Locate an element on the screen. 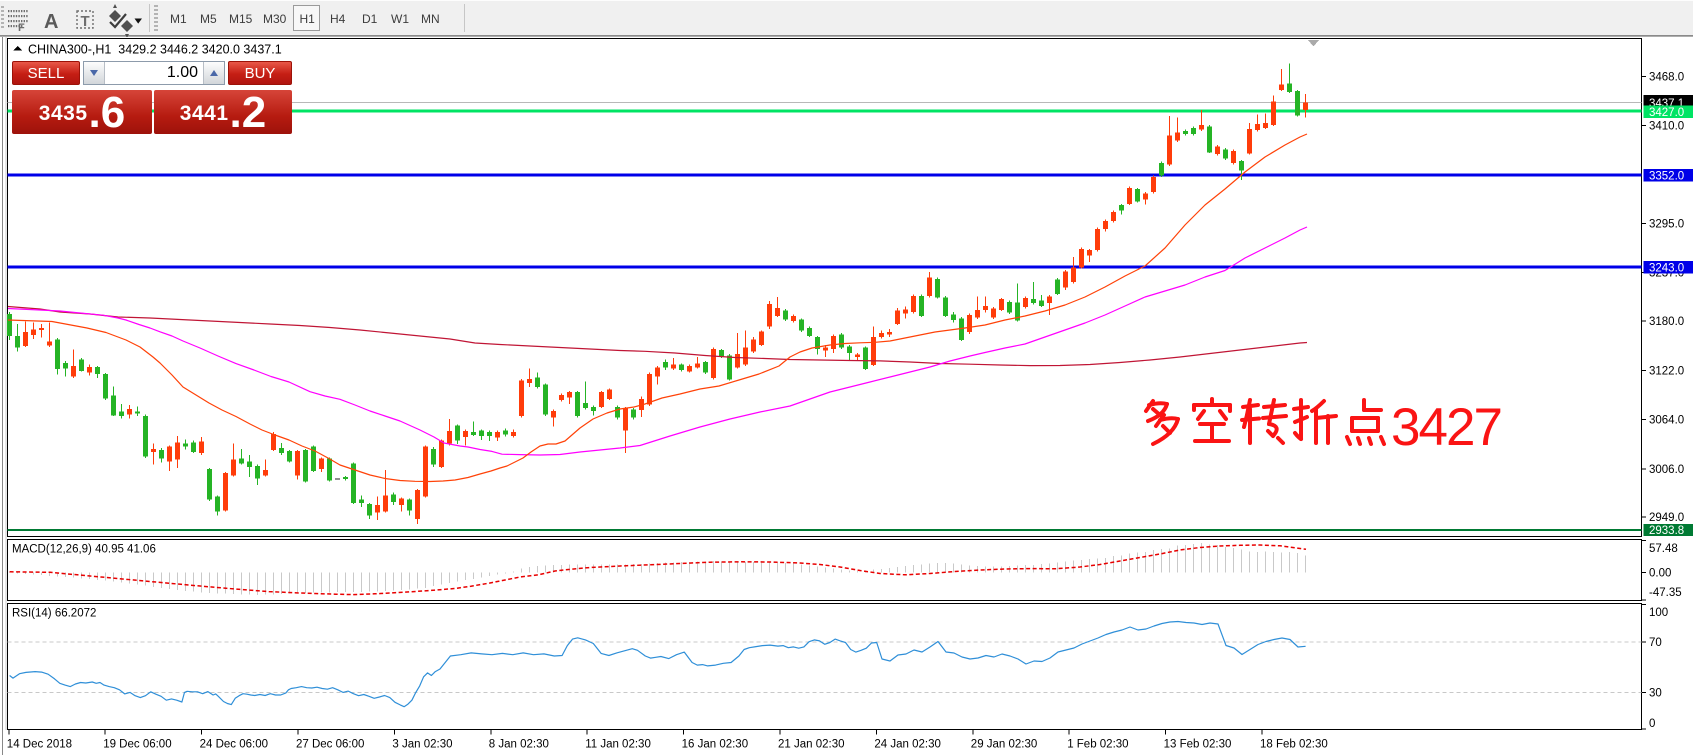 This screenshot has height=755, width=1693. svg-text: 3243.0 is located at coordinates (1666, 268).